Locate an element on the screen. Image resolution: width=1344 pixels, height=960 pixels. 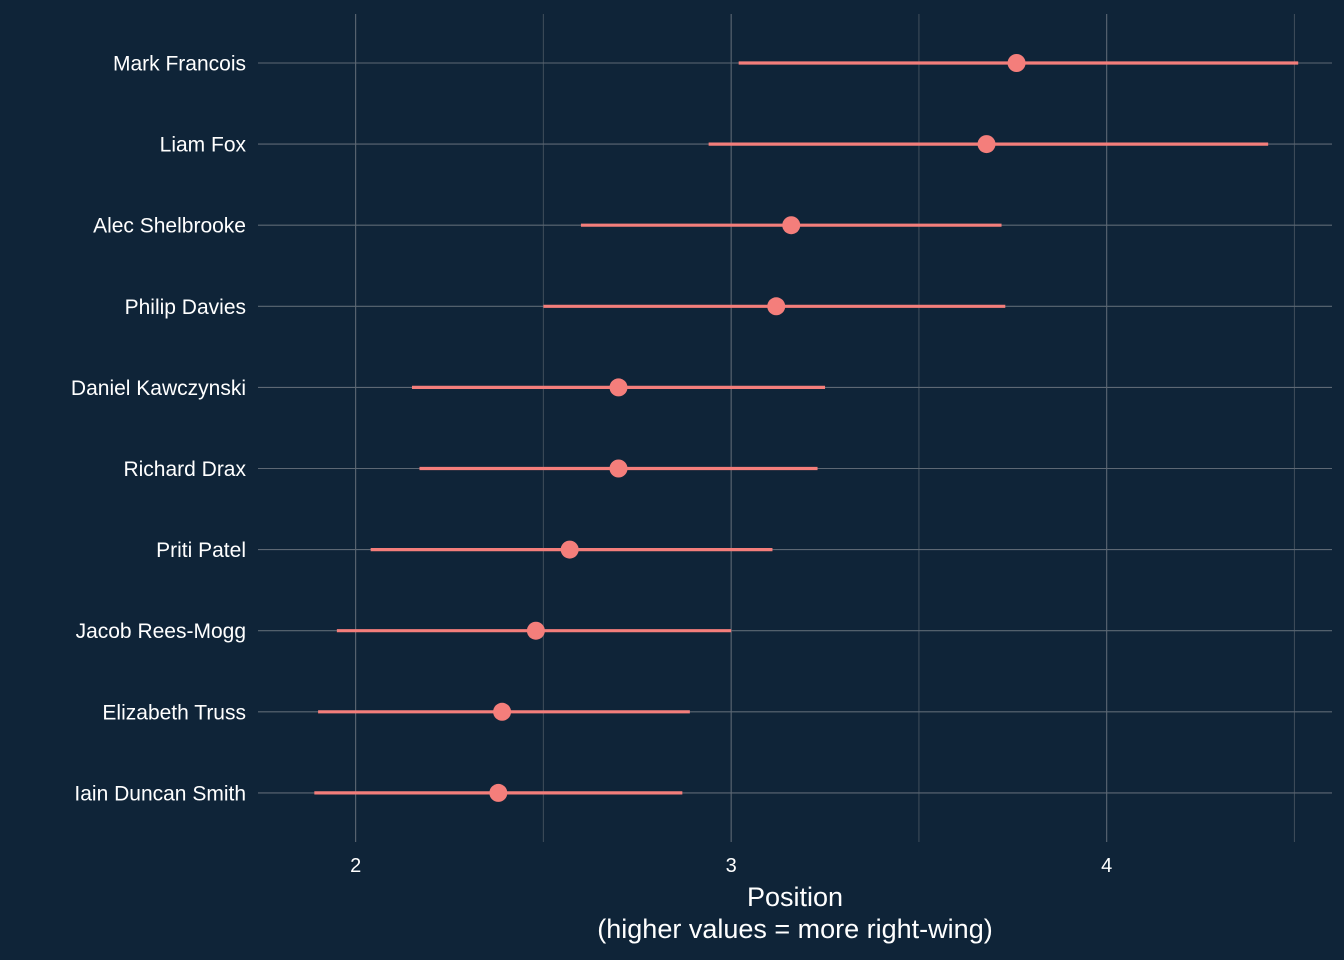
y-tick-label: Alec Shelbrooke is located at coordinates (169, 226).